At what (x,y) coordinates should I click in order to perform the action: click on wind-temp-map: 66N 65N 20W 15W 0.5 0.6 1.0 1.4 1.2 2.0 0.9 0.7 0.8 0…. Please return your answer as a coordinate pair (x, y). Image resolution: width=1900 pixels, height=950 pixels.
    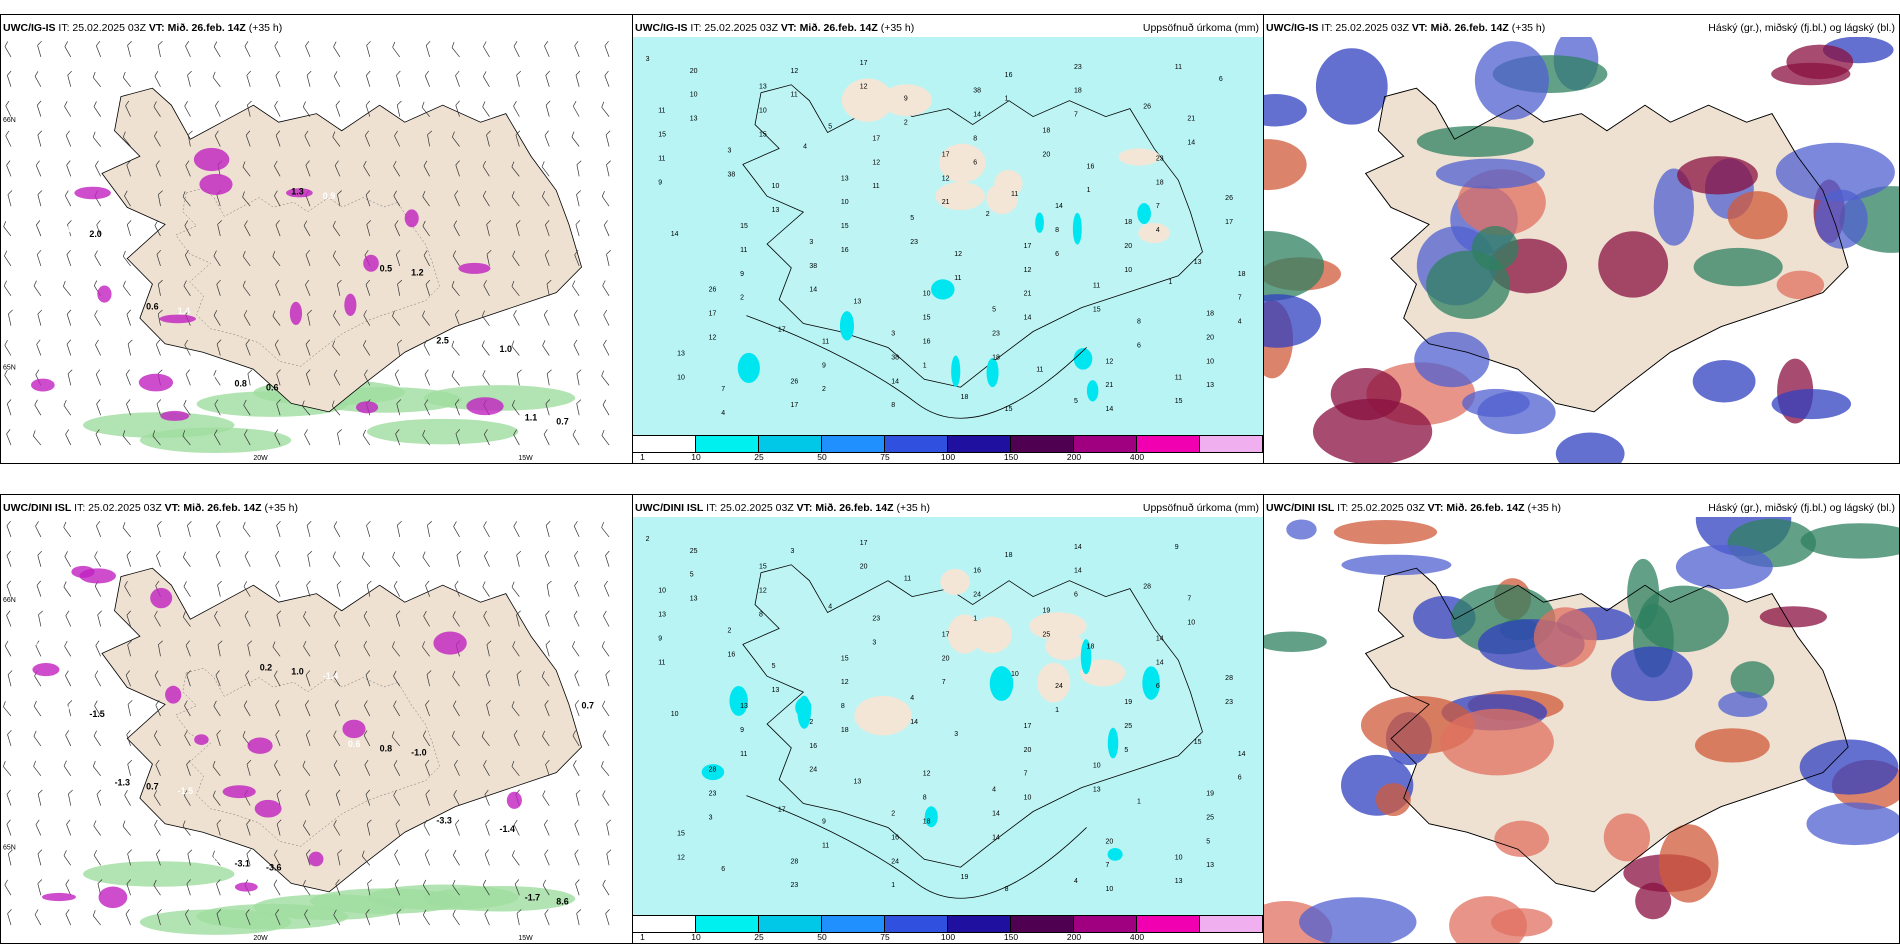
    Looking at the image, I should click on (316, 250).